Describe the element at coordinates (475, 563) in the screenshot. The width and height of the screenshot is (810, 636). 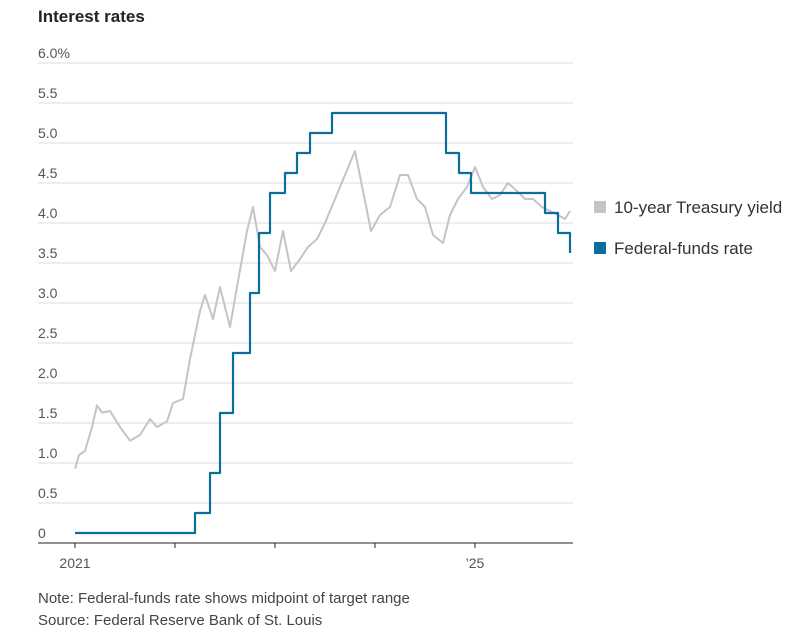
I see `x-tick-label: ’25` at that location.